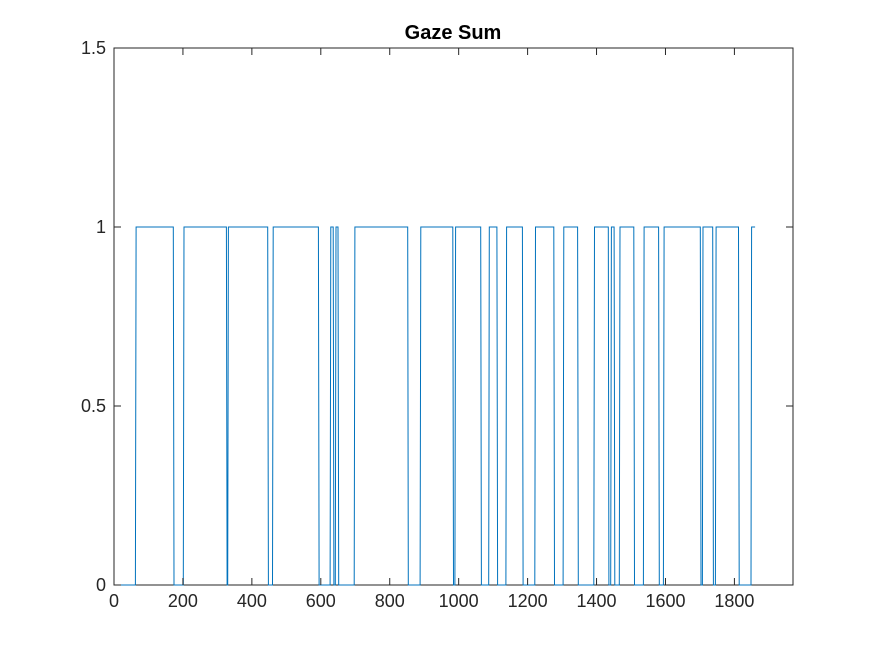  Describe the element at coordinates (183, 601) in the screenshot. I see `x-tick-label: 200` at that location.